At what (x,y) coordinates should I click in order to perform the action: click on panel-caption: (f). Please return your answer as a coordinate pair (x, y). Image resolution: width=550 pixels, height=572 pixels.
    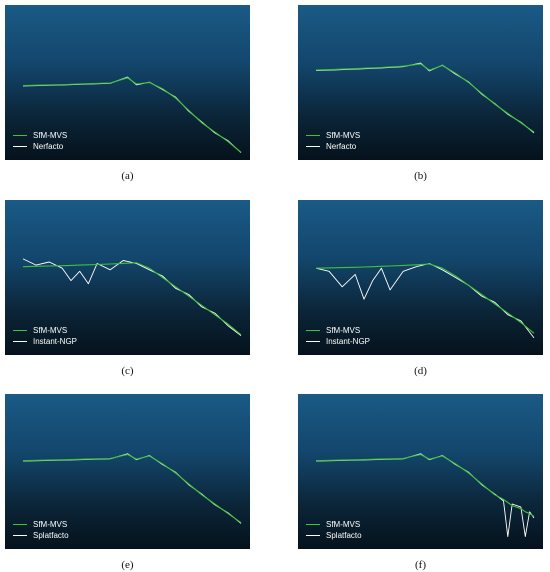
    Looking at the image, I should click on (420, 565).